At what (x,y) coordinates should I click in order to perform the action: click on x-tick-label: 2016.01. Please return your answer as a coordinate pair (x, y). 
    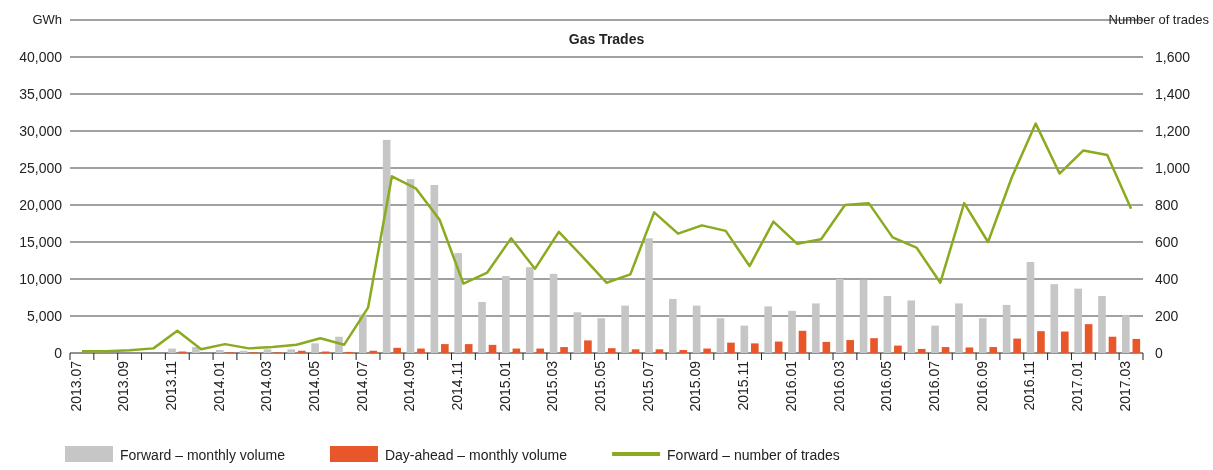
    Looking at the image, I should click on (790, 386).